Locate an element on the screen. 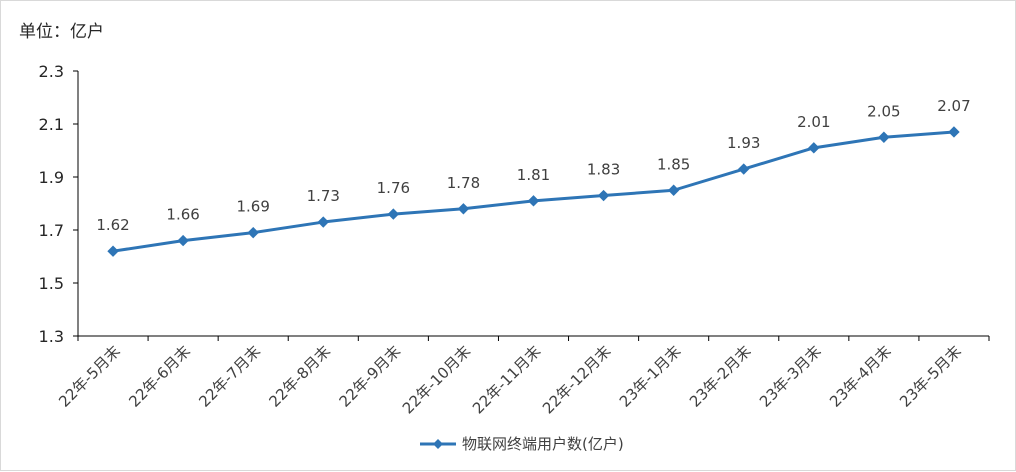 The height and width of the screenshot is (472, 1016). x-tick-label: 22年-11月末 is located at coordinates (506, 379).